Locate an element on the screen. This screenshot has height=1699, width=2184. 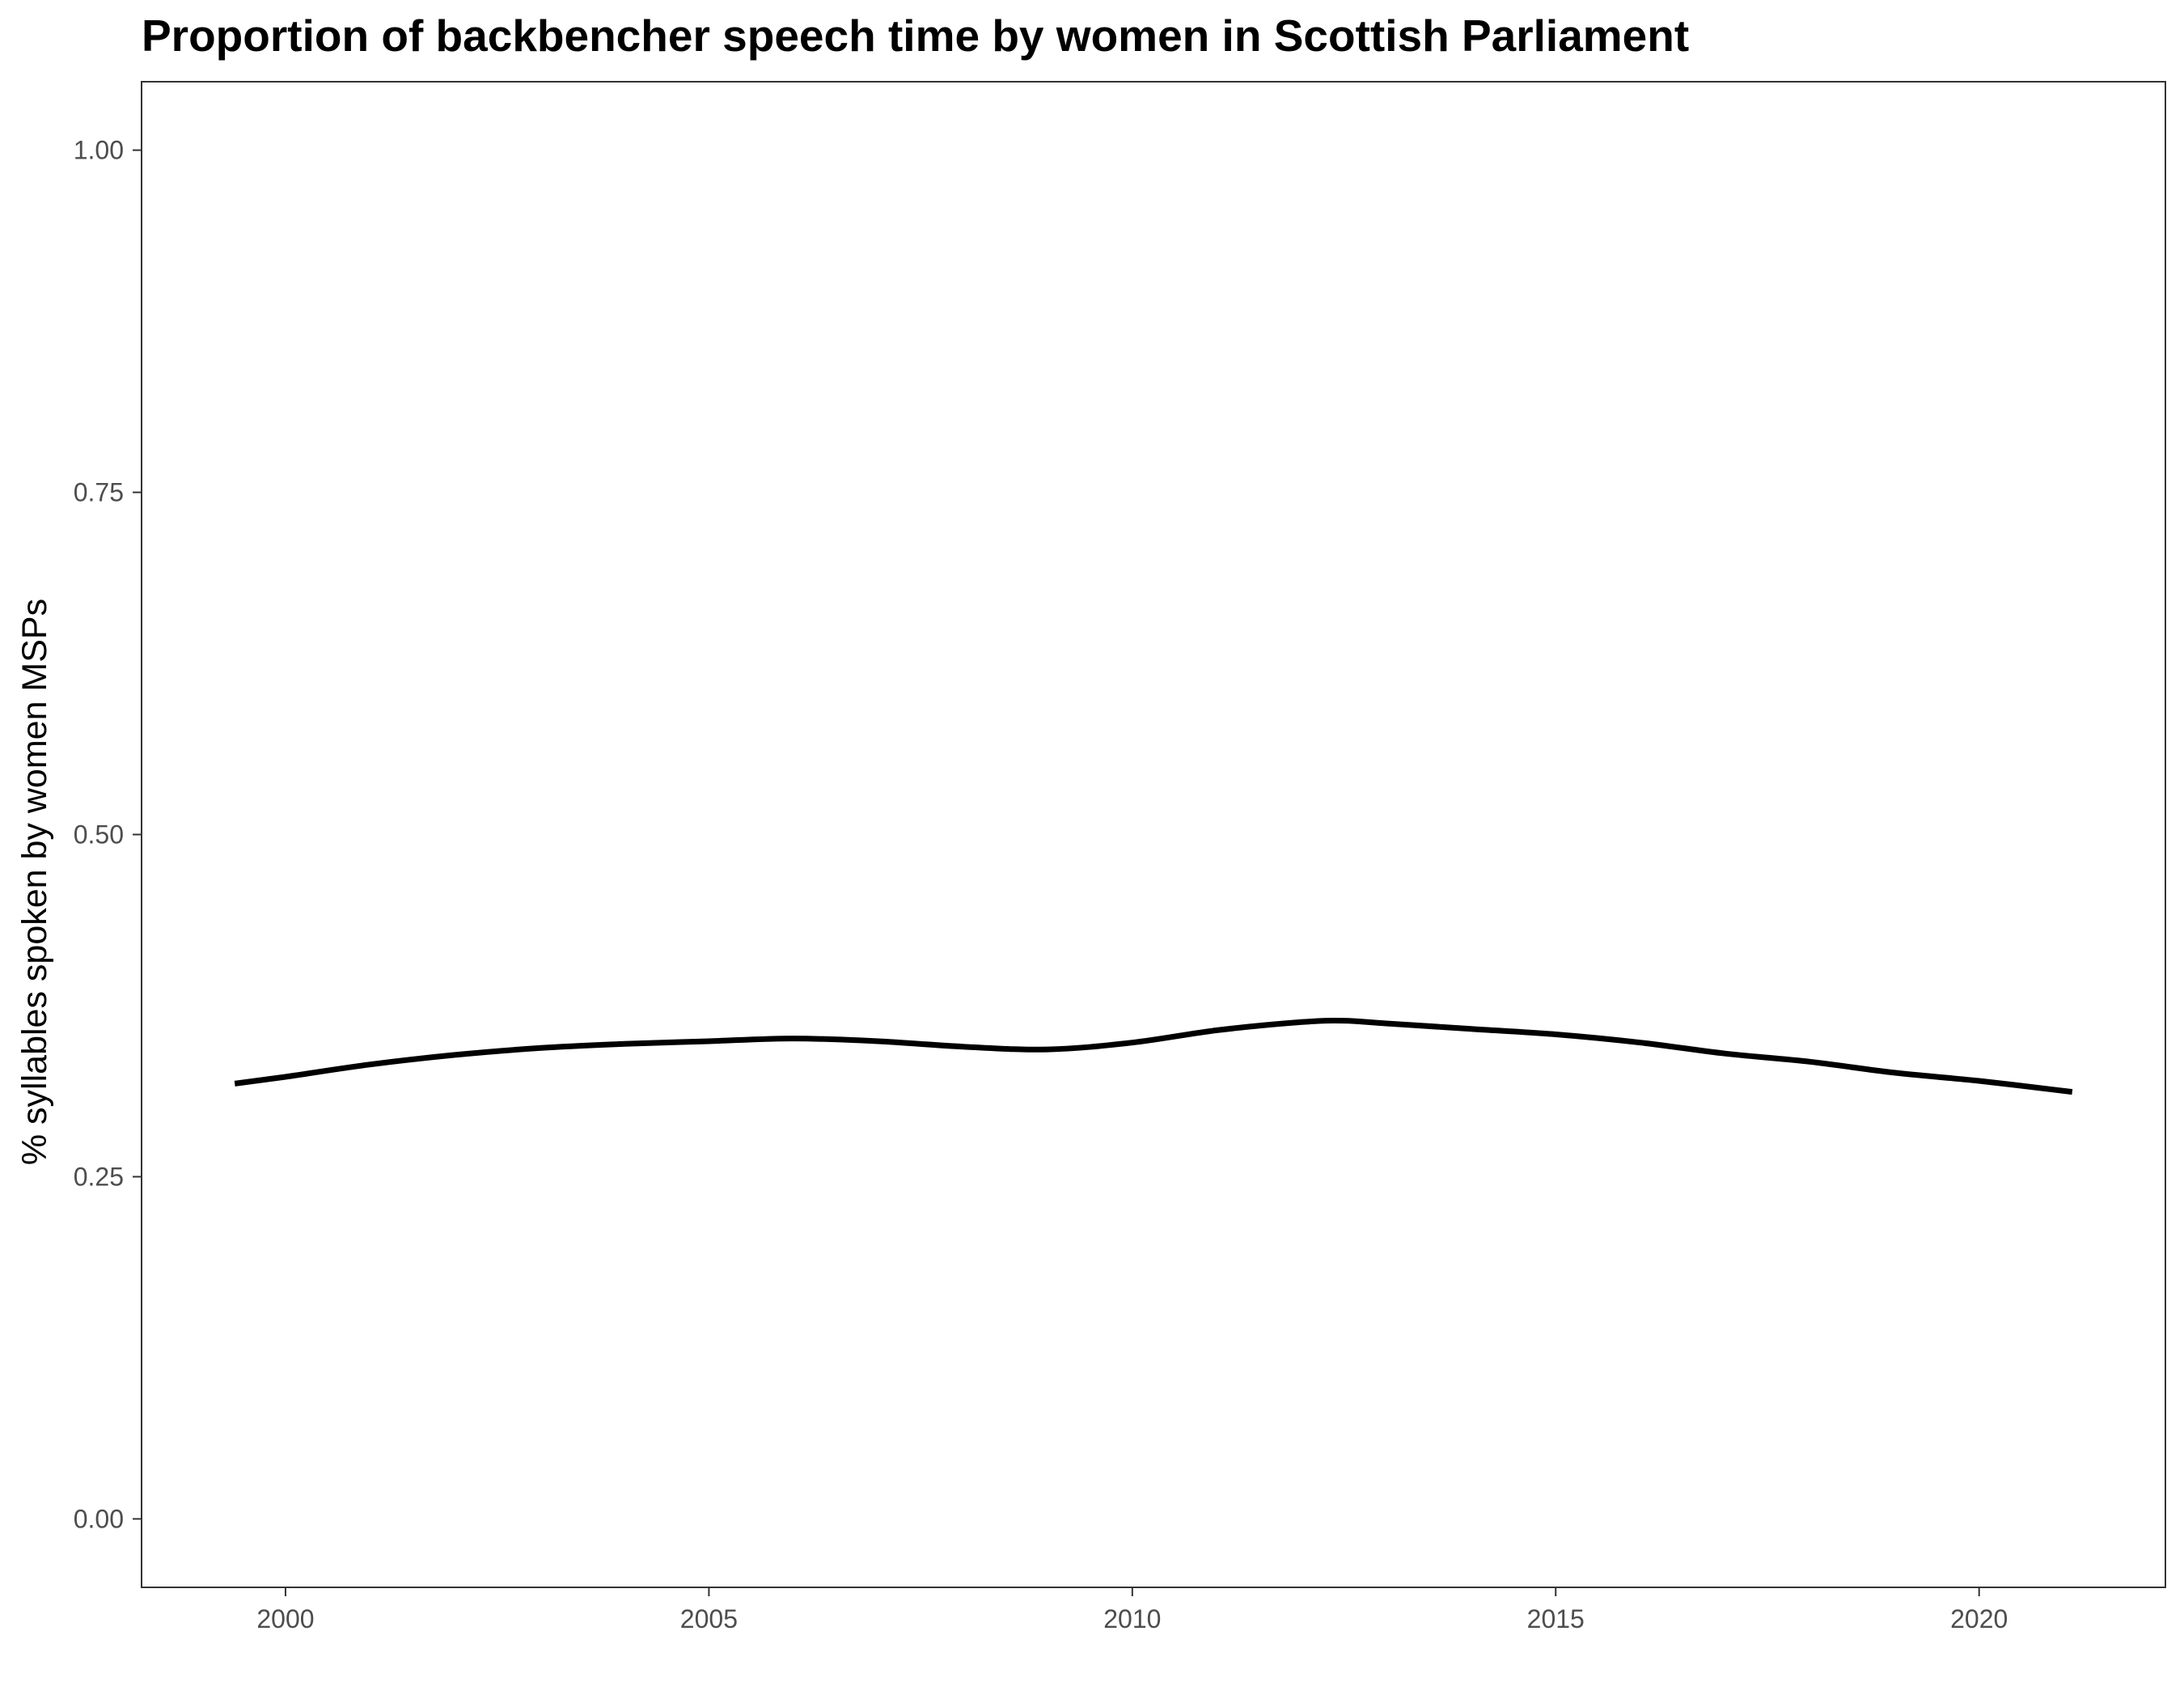
x-tick-label: 2020 is located at coordinates (1979, 1618).